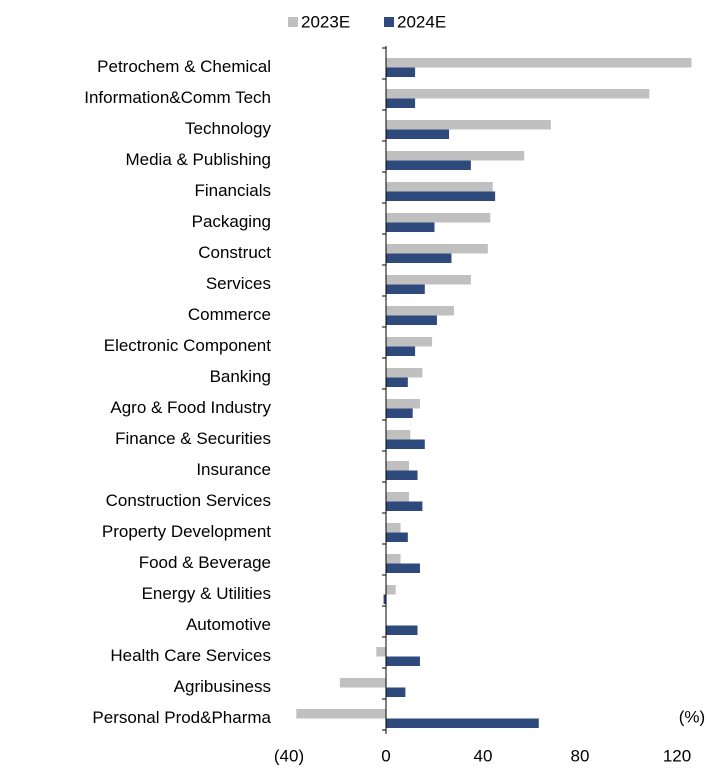 This screenshot has width=708, height=774. What do you see at coordinates (186, 531) in the screenshot?
I see `y-tick-label: Property Development` at bounding box center [186, 531].